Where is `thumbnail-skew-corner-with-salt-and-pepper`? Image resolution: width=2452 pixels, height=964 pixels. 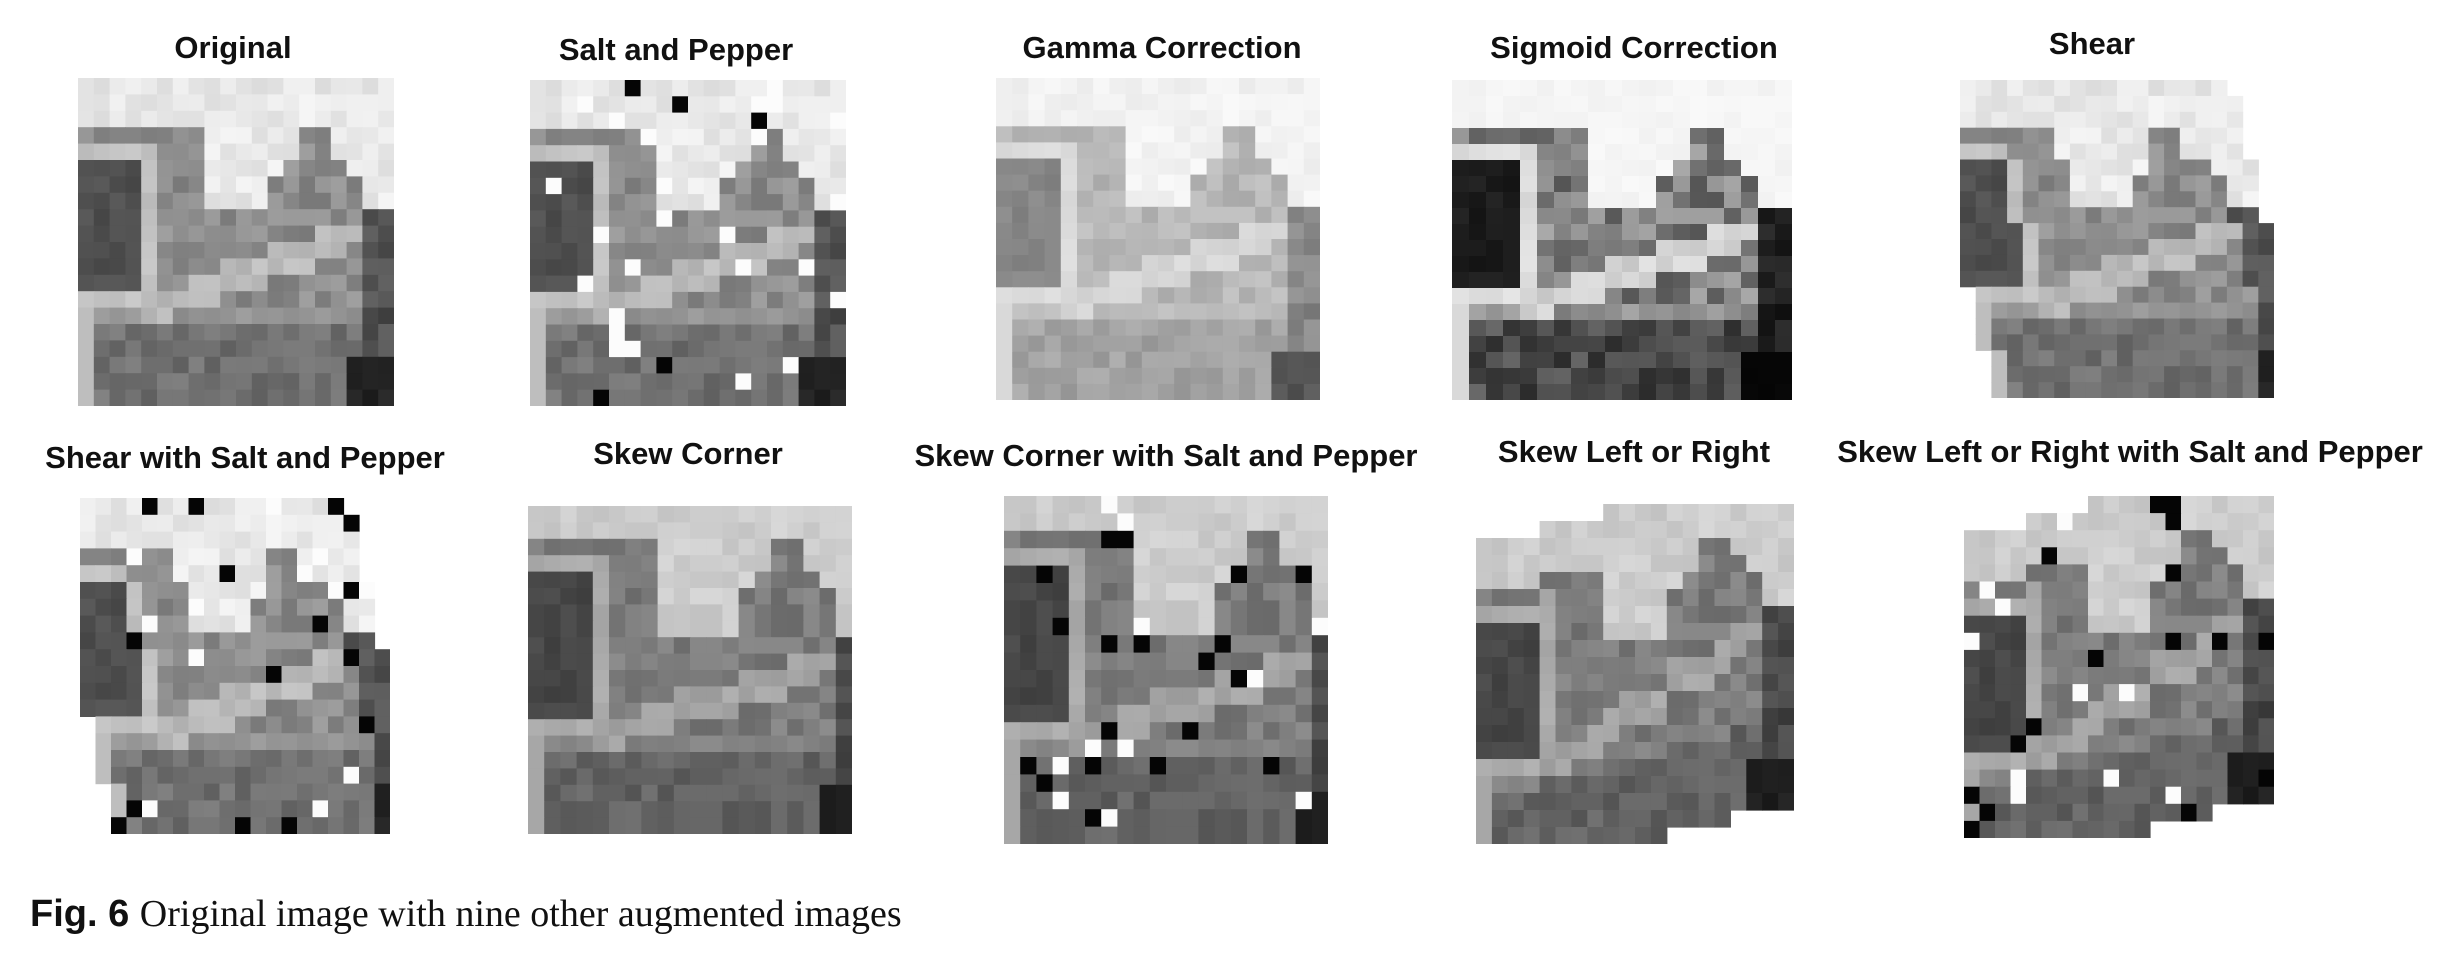
thumbnail-skew-corner-with-salt-and-pepper is located at coordinates (1166, 670).